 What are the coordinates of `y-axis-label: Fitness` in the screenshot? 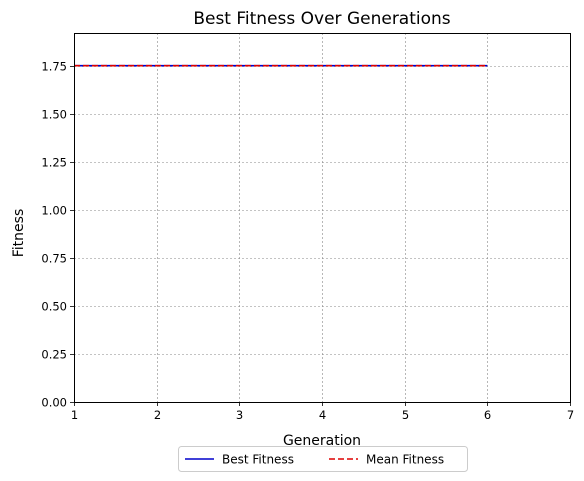 It's located at (19, 233).